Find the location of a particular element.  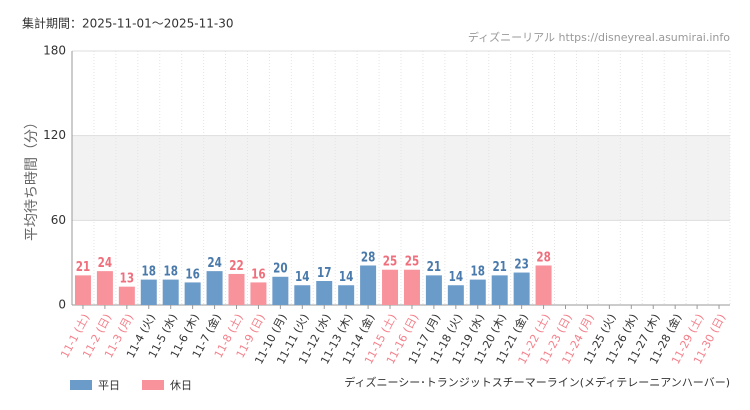

legend-label: 休日 is located at coordinates (181, 385).